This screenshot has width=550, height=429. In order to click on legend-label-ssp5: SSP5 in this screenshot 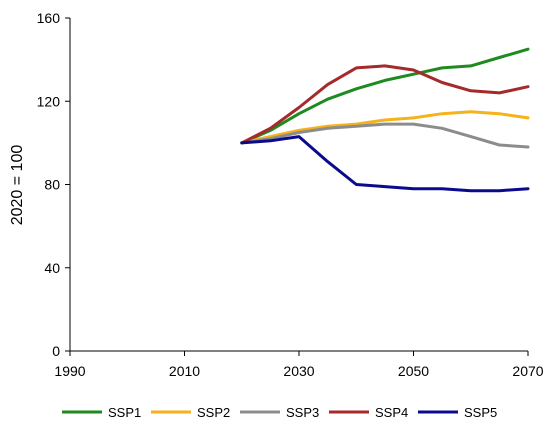, I will do `click(480, 412)`.